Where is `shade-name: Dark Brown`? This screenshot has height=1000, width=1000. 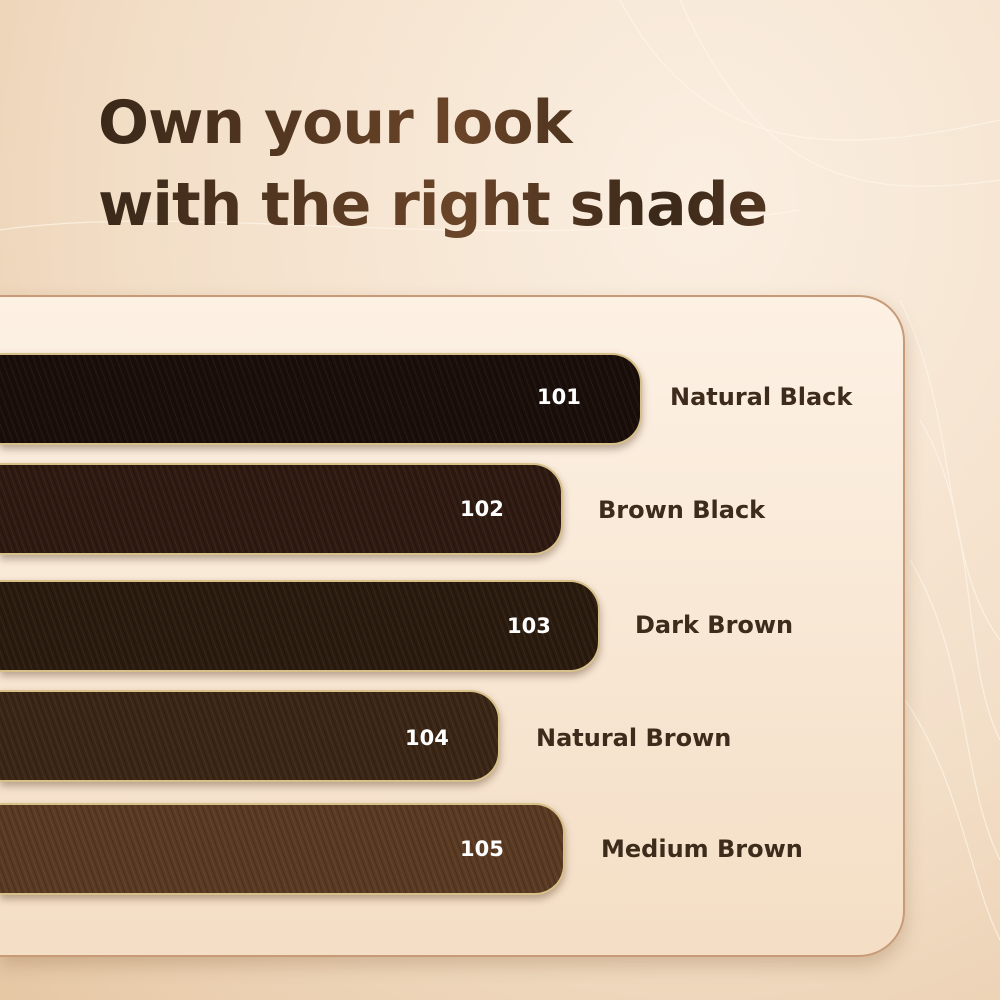 shade-name: Dark Brown is located at coordinates (714, 625).